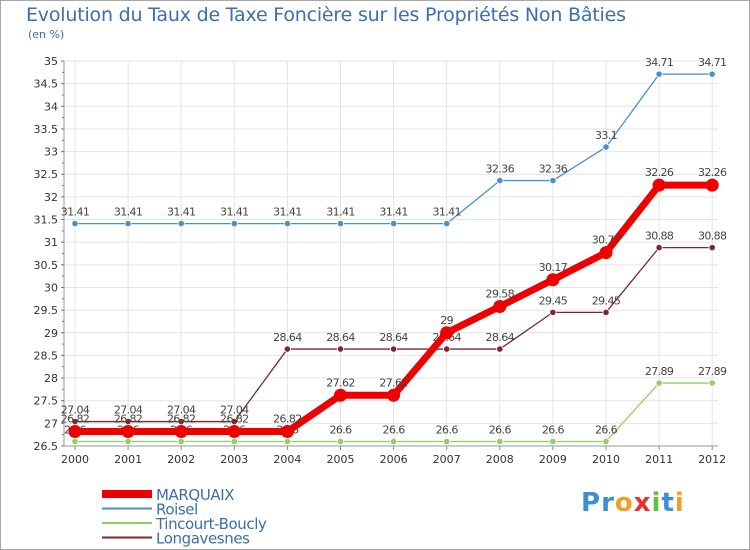 The height and width of the screenshot is (550, 750). What do you see at coordinates (46, 220) in the screenshot?
I see `y-tick-label: 31.5` at bounding box center [46, 220].